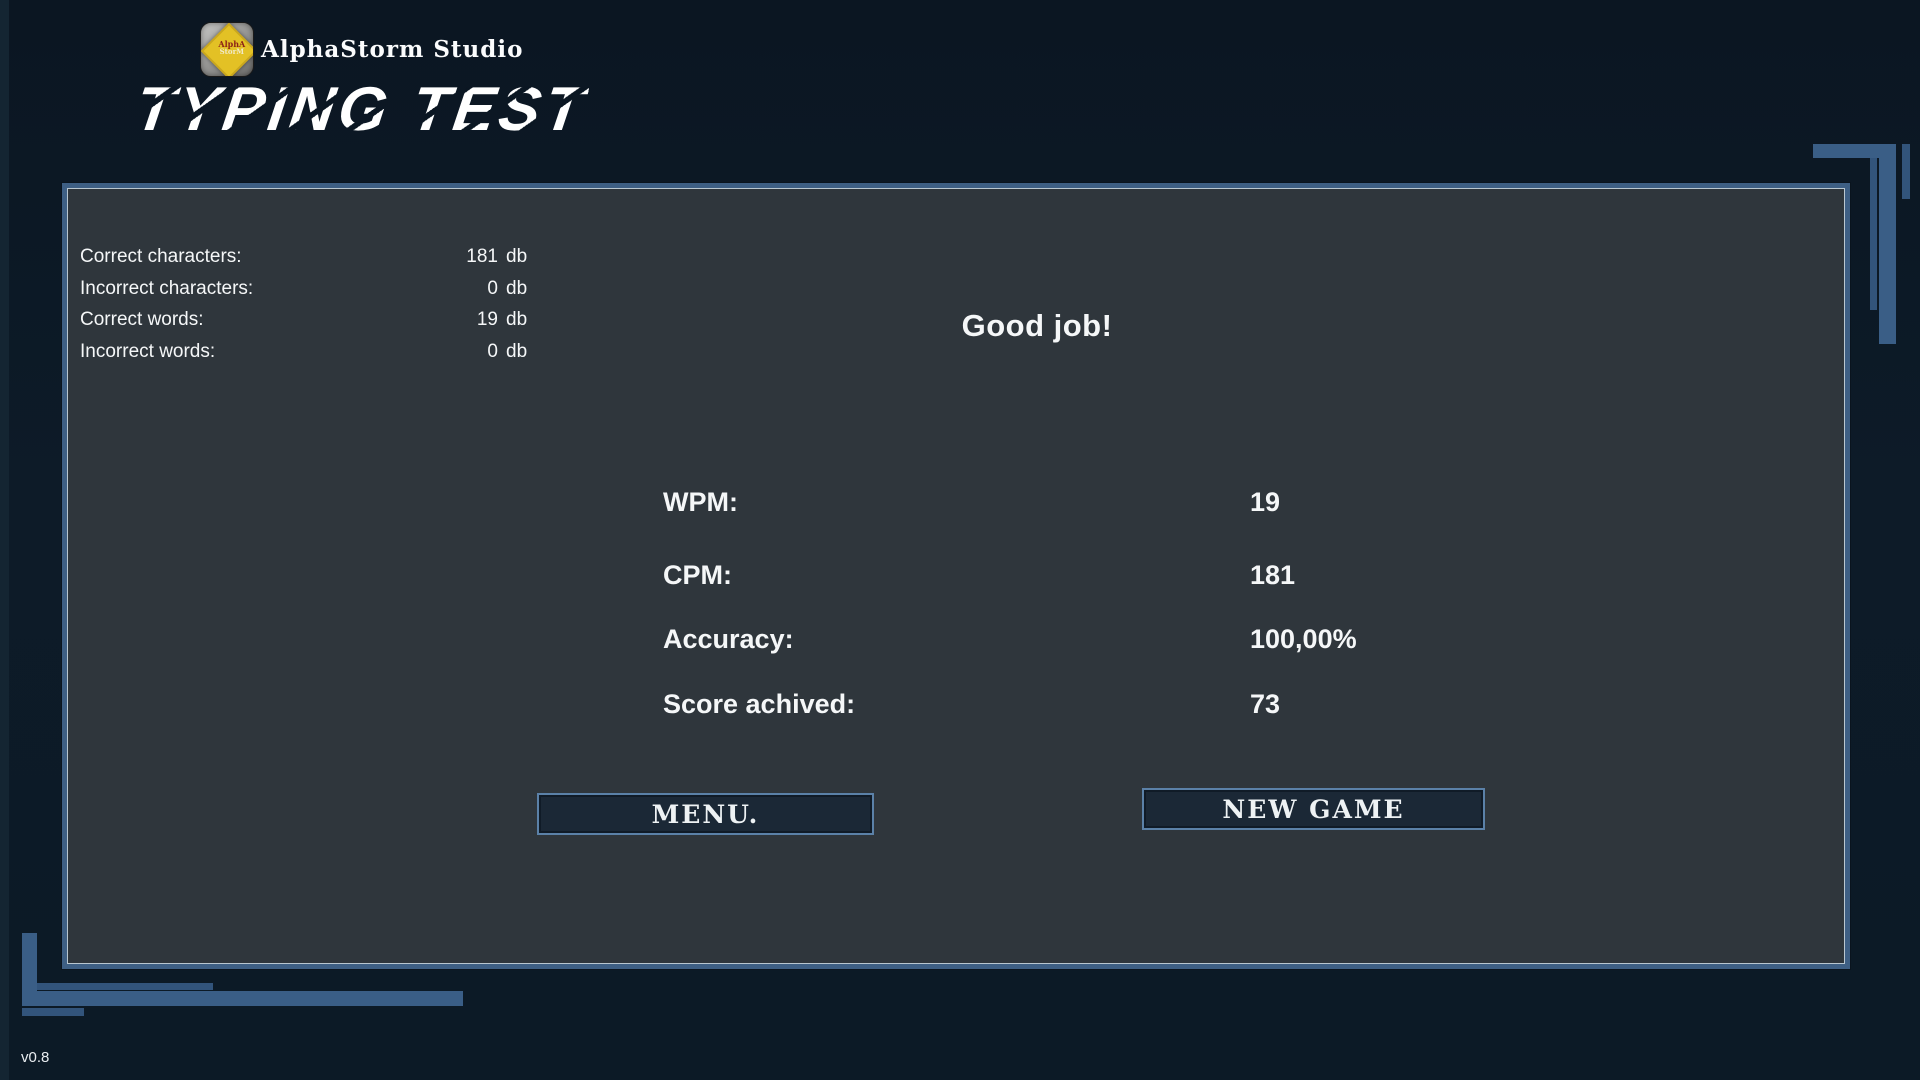 The image size is (1920, 1080). Describe the element at coordinates (1313, 809) in the screenshot. I see `new-game-button: NEW GAME` at that location.